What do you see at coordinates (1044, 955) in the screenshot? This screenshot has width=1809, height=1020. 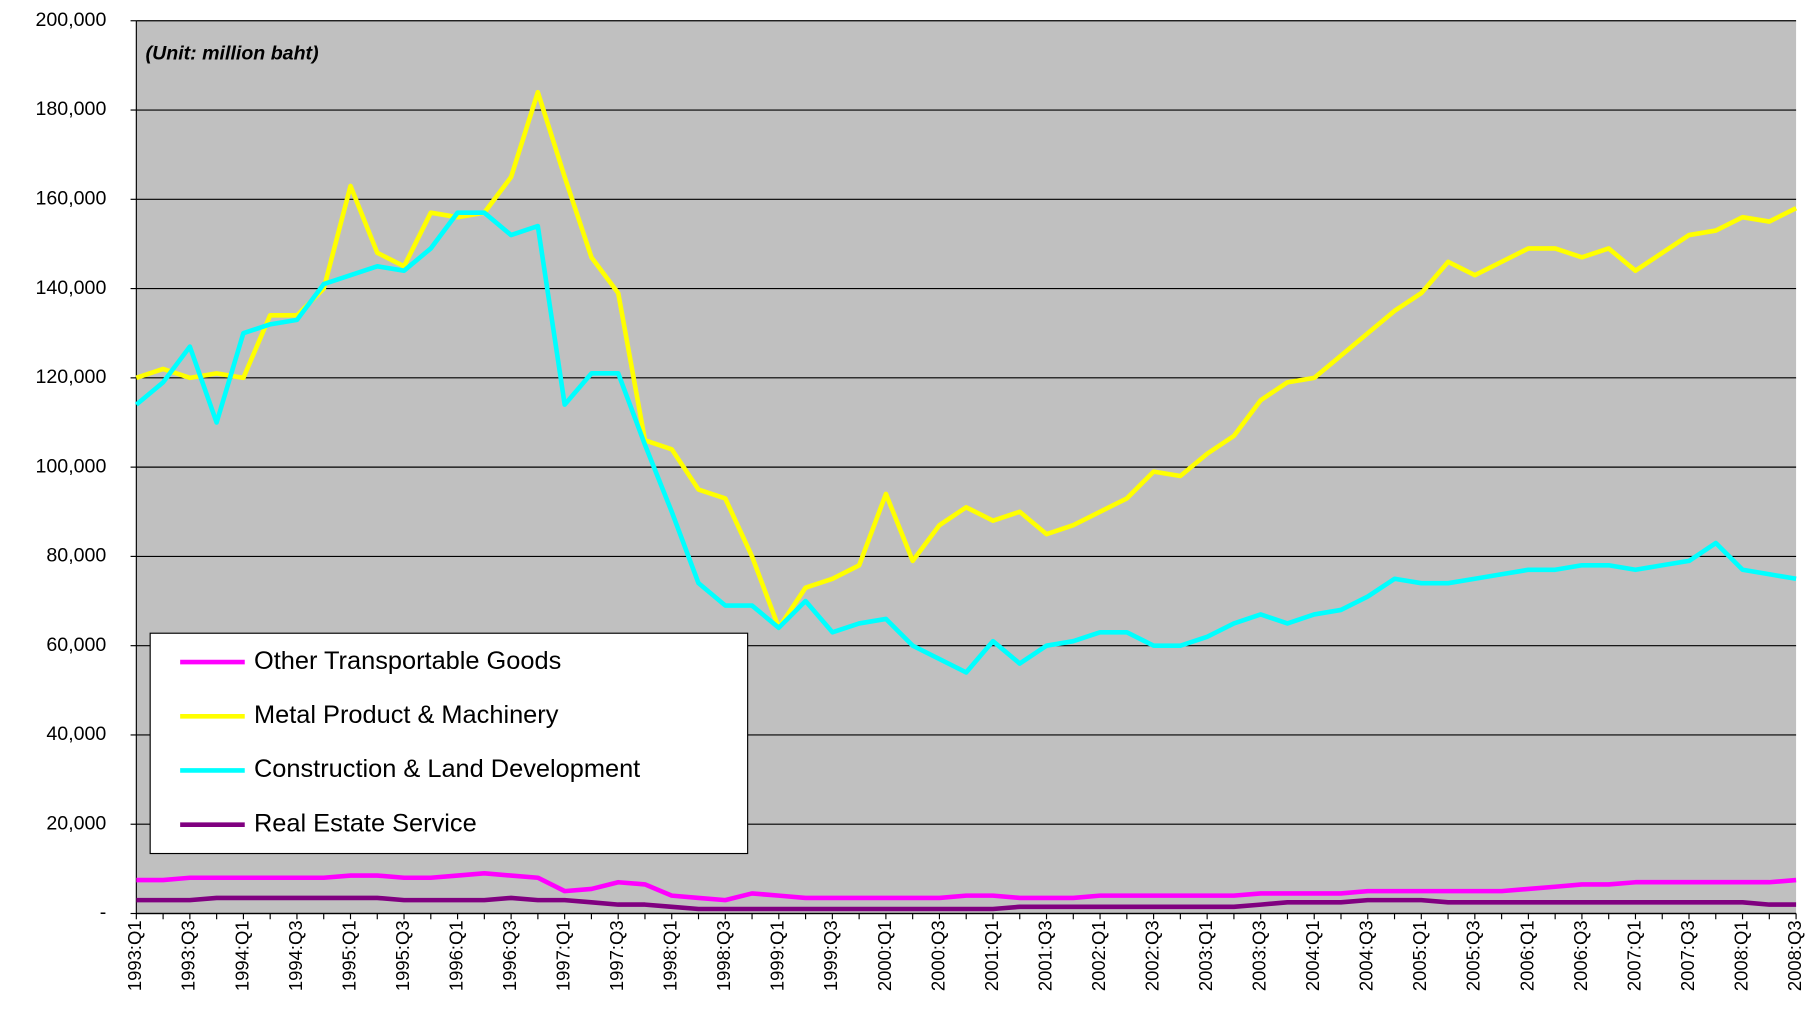 I see `x-tick-label: 2001:Q3` at bounding box center [1044, 955].